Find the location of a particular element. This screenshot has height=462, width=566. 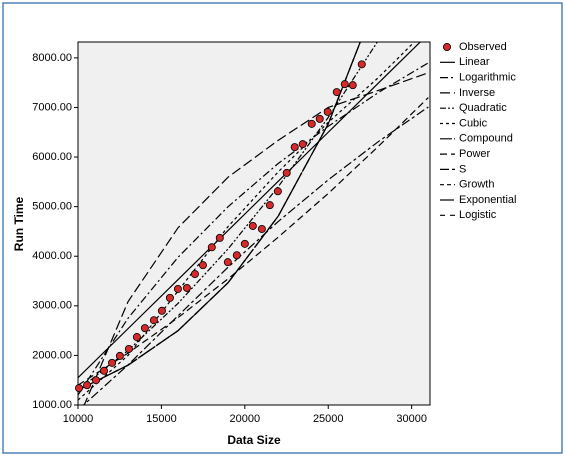

legend-label: Linear is located at coordinates (474, 62).